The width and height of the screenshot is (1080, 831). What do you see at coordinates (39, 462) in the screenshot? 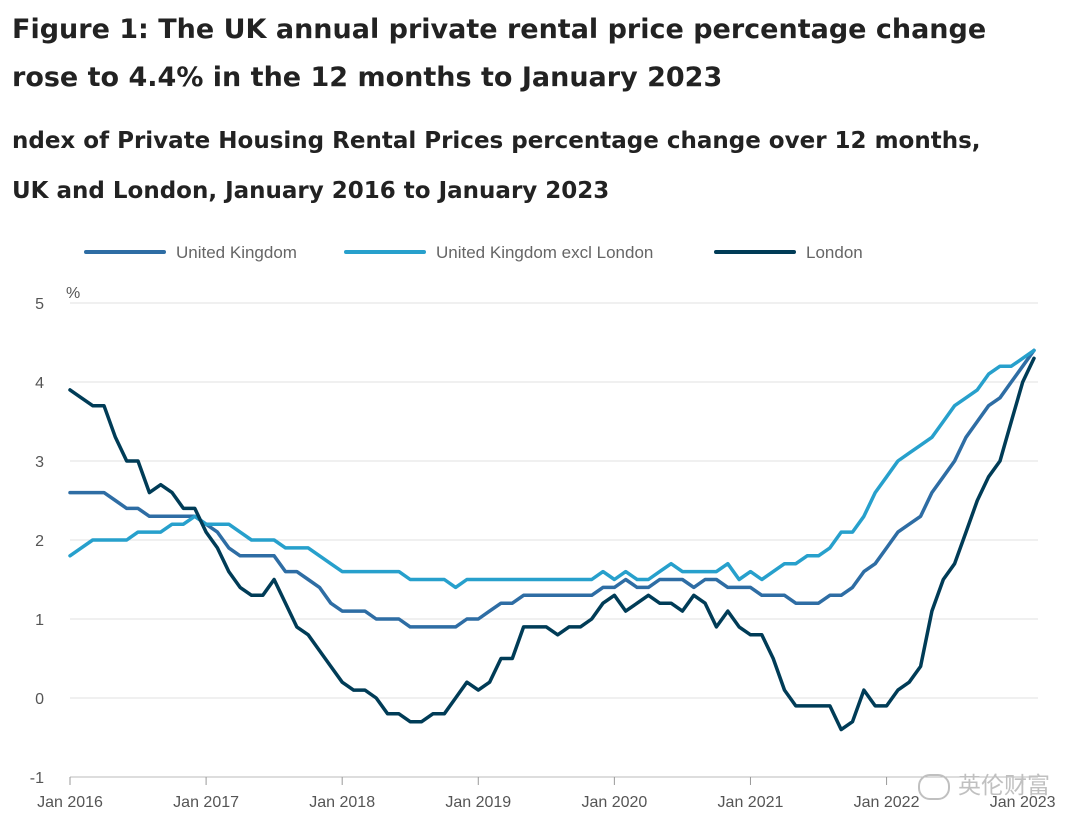
I see `y-tick-label: 3` at bounding box center [39, 462].